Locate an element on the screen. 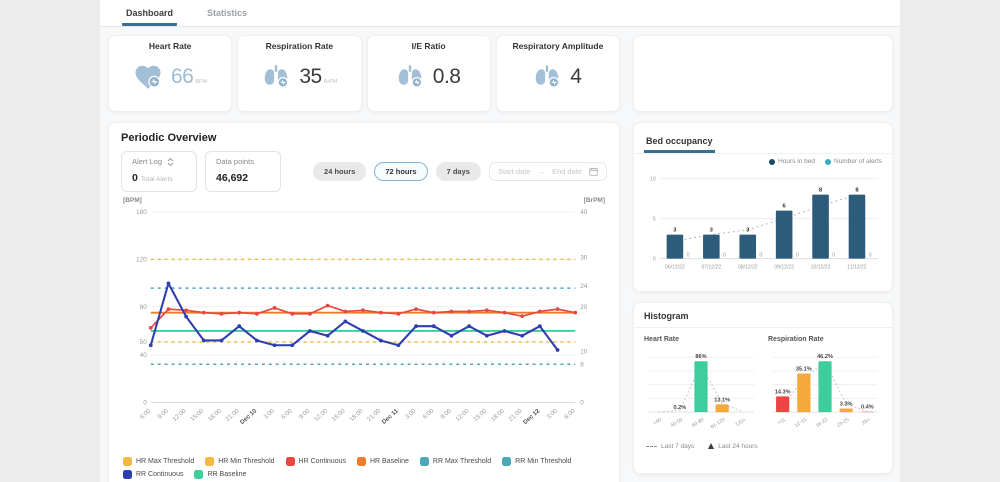 The height and width of the screenshot is (482, 1000). legend-item-last-24-hours: Last 24 hours is located at coordinates (733, 446).